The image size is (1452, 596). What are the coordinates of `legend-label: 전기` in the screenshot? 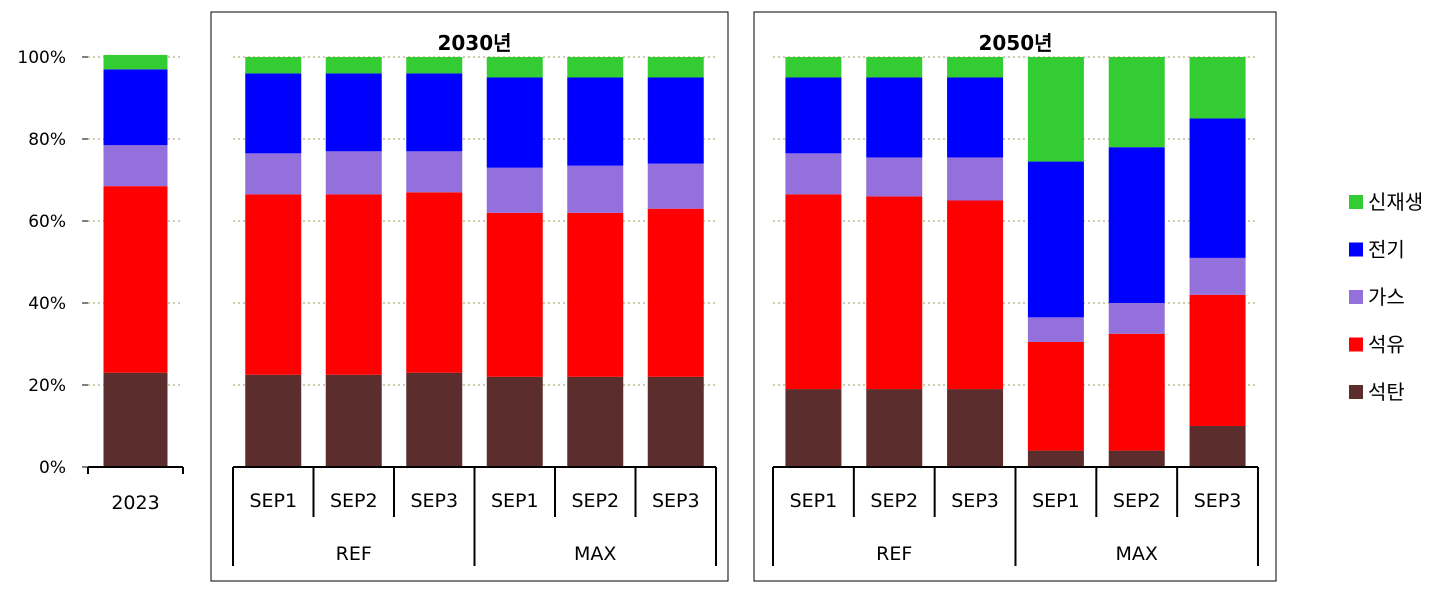 It's located at (1386, 250).